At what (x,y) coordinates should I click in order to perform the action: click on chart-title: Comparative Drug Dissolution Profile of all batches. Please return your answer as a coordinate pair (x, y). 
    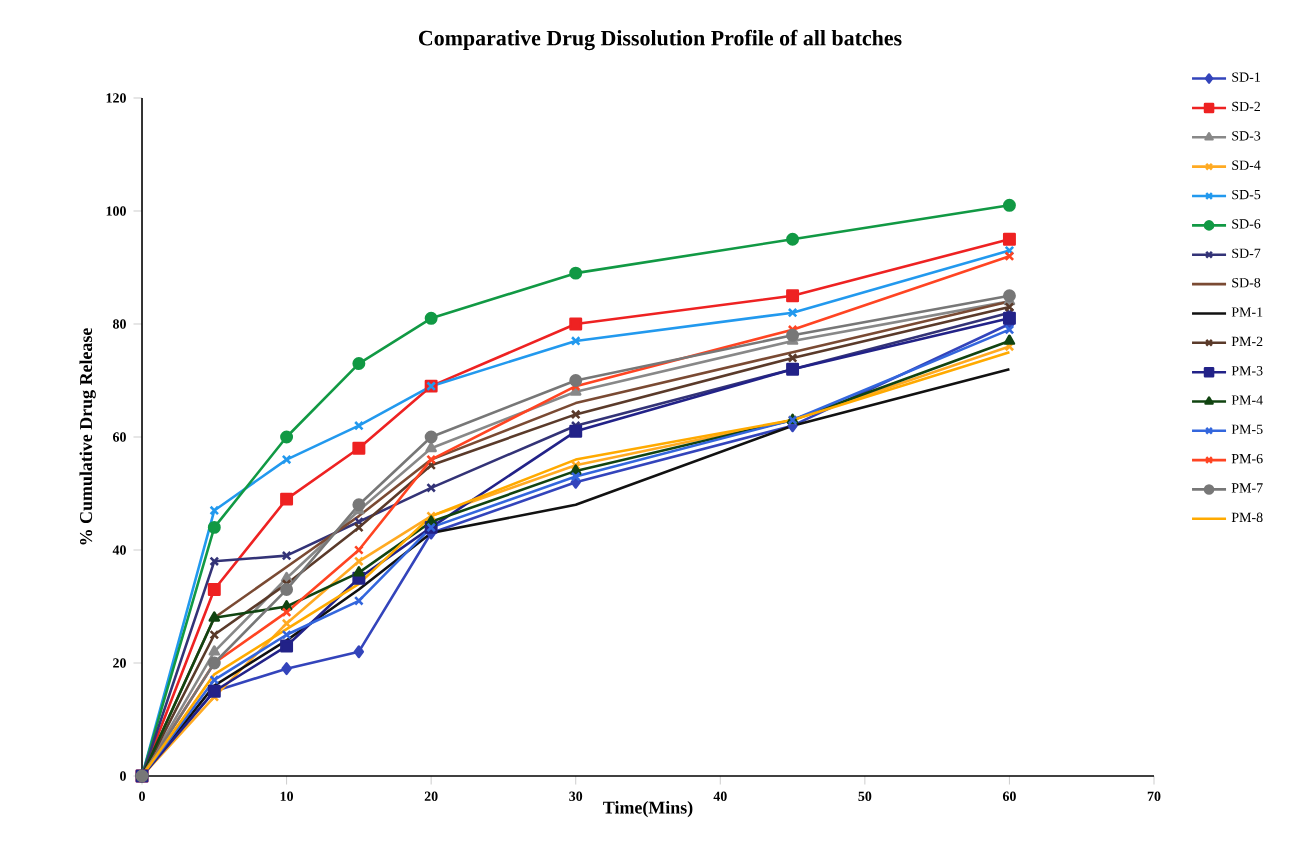
    Looking at the image, I should click on (660, 40).